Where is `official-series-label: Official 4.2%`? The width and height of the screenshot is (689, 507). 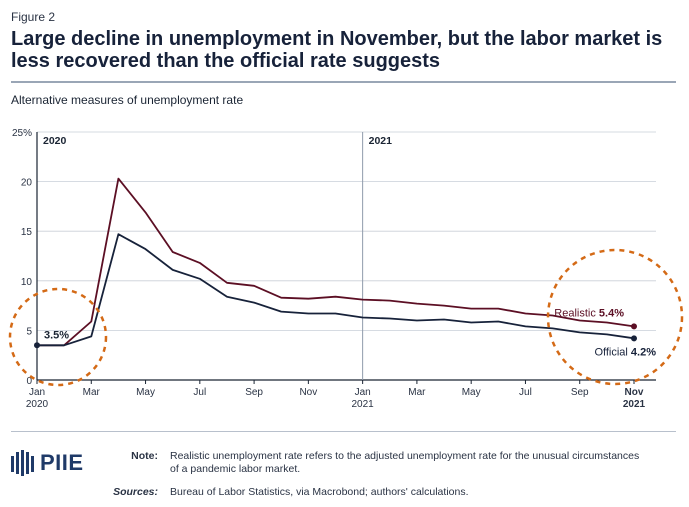
official-series-label: Official 4.2% is located at coordinates (625, 352).